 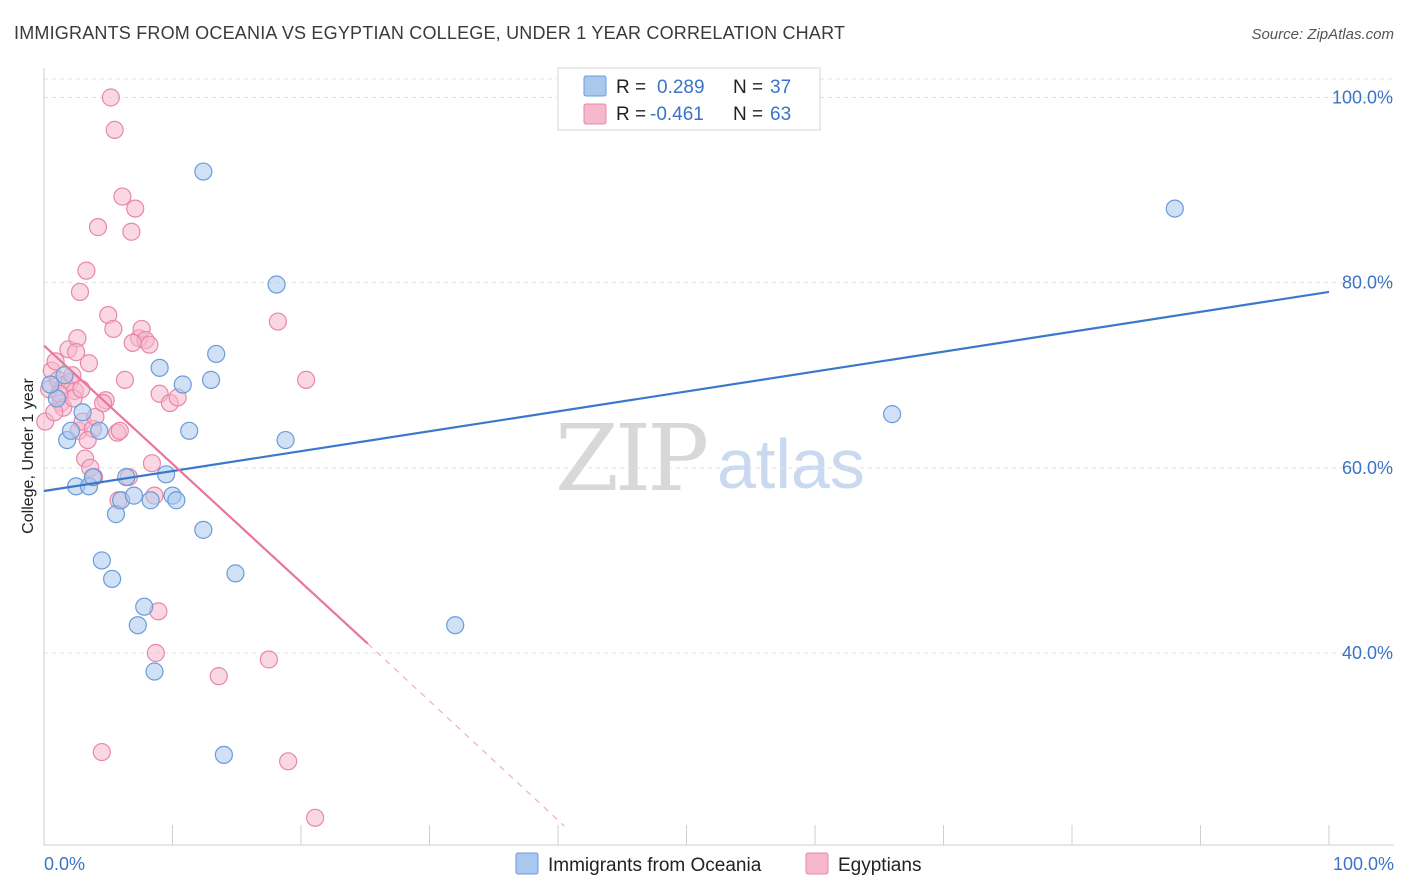 What do you see at coordinates (1367, 468) in the screenshot?
I see `y-tick-label-60: 60.0%` at bounding box center [1367, 468].